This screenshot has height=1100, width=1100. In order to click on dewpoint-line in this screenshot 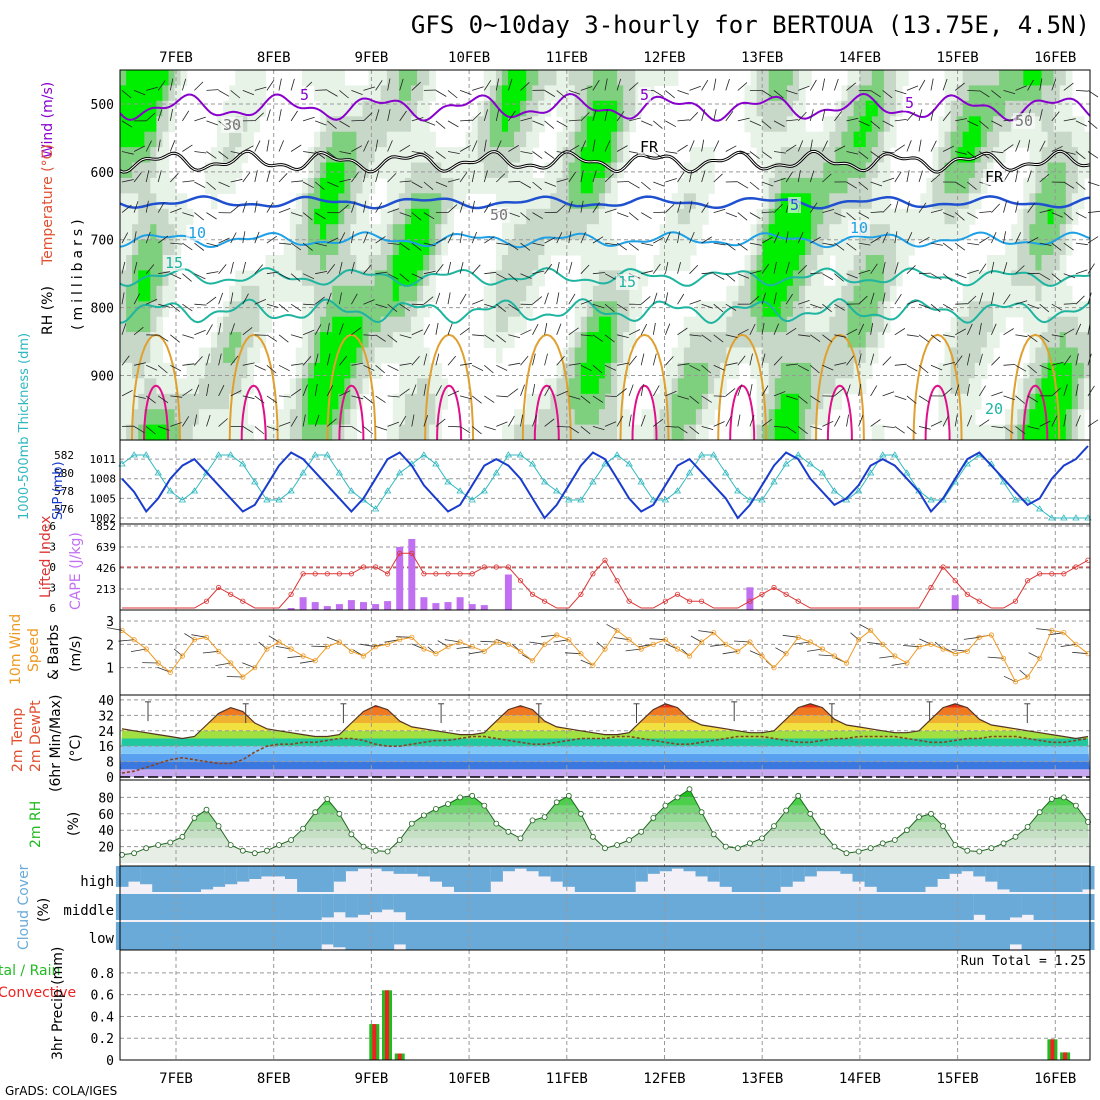, I will do `click(605, 754)`.